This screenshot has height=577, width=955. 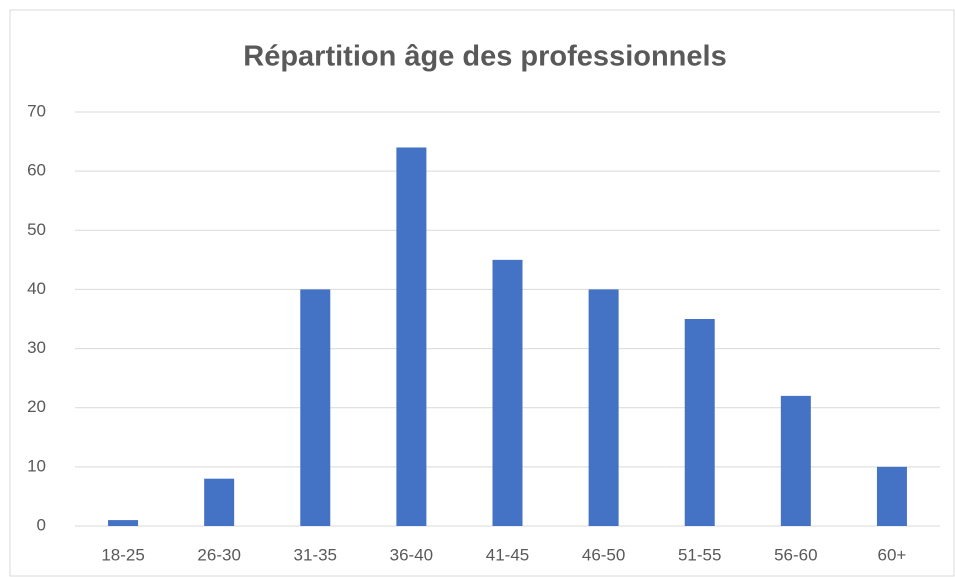 I want to click on x-tick-label: 36-40, so click(x=411, y=554).